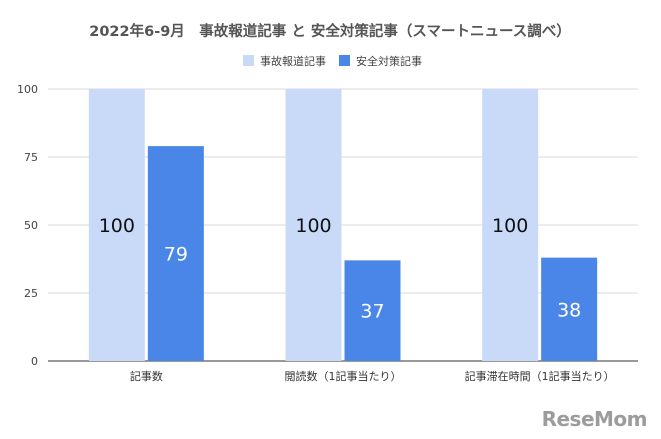 Image resolution: width=661 pixels, height=439 pixels. I want to click on category-label: 記事数, so click(146, 376).